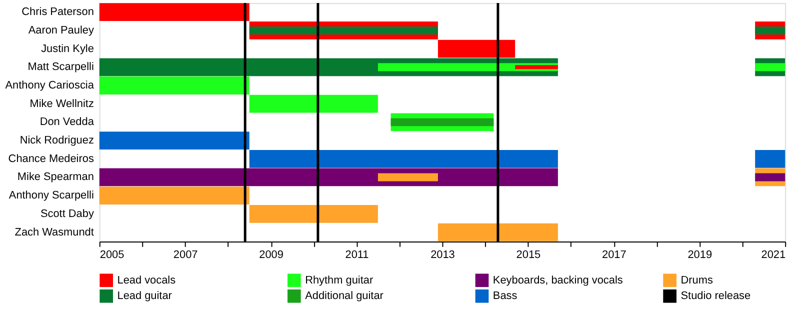  Describe the element at coordinates (67, 122) in the screenshot. I see `y-tick-label: Don Vedda` at that location.